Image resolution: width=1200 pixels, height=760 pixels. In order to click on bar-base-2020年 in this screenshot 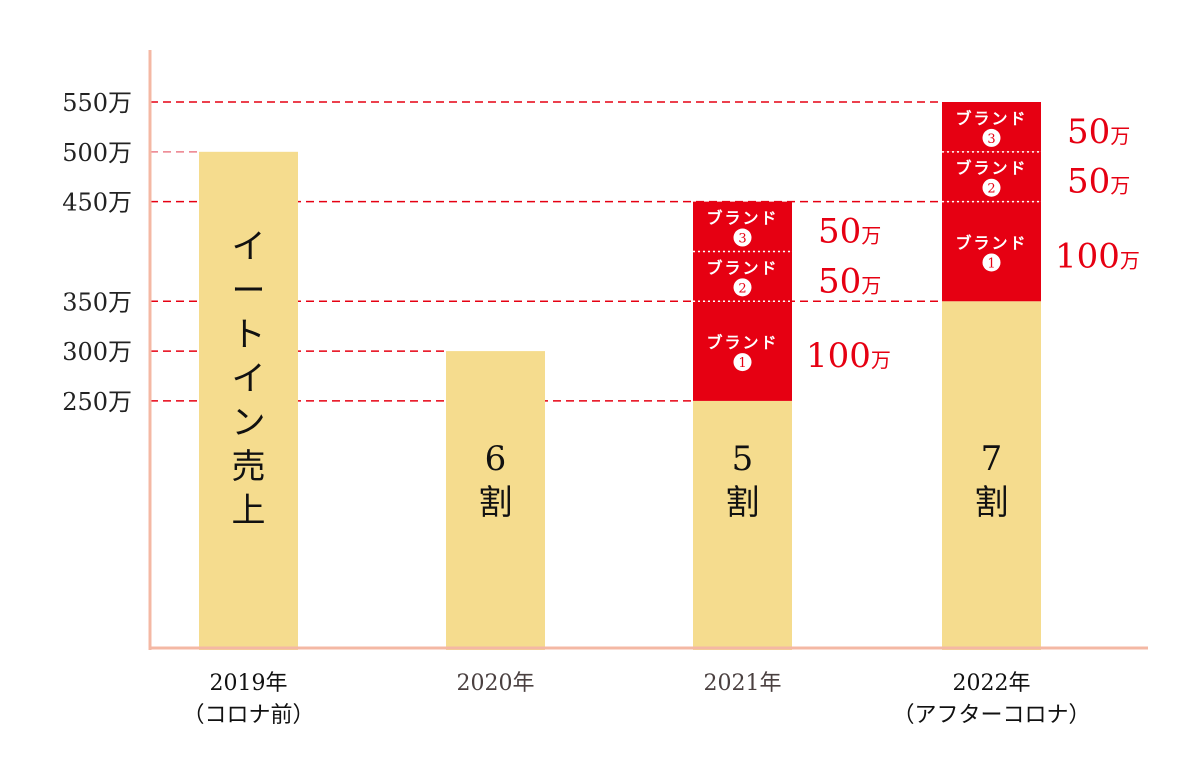, I will do `click(495, 500)`.